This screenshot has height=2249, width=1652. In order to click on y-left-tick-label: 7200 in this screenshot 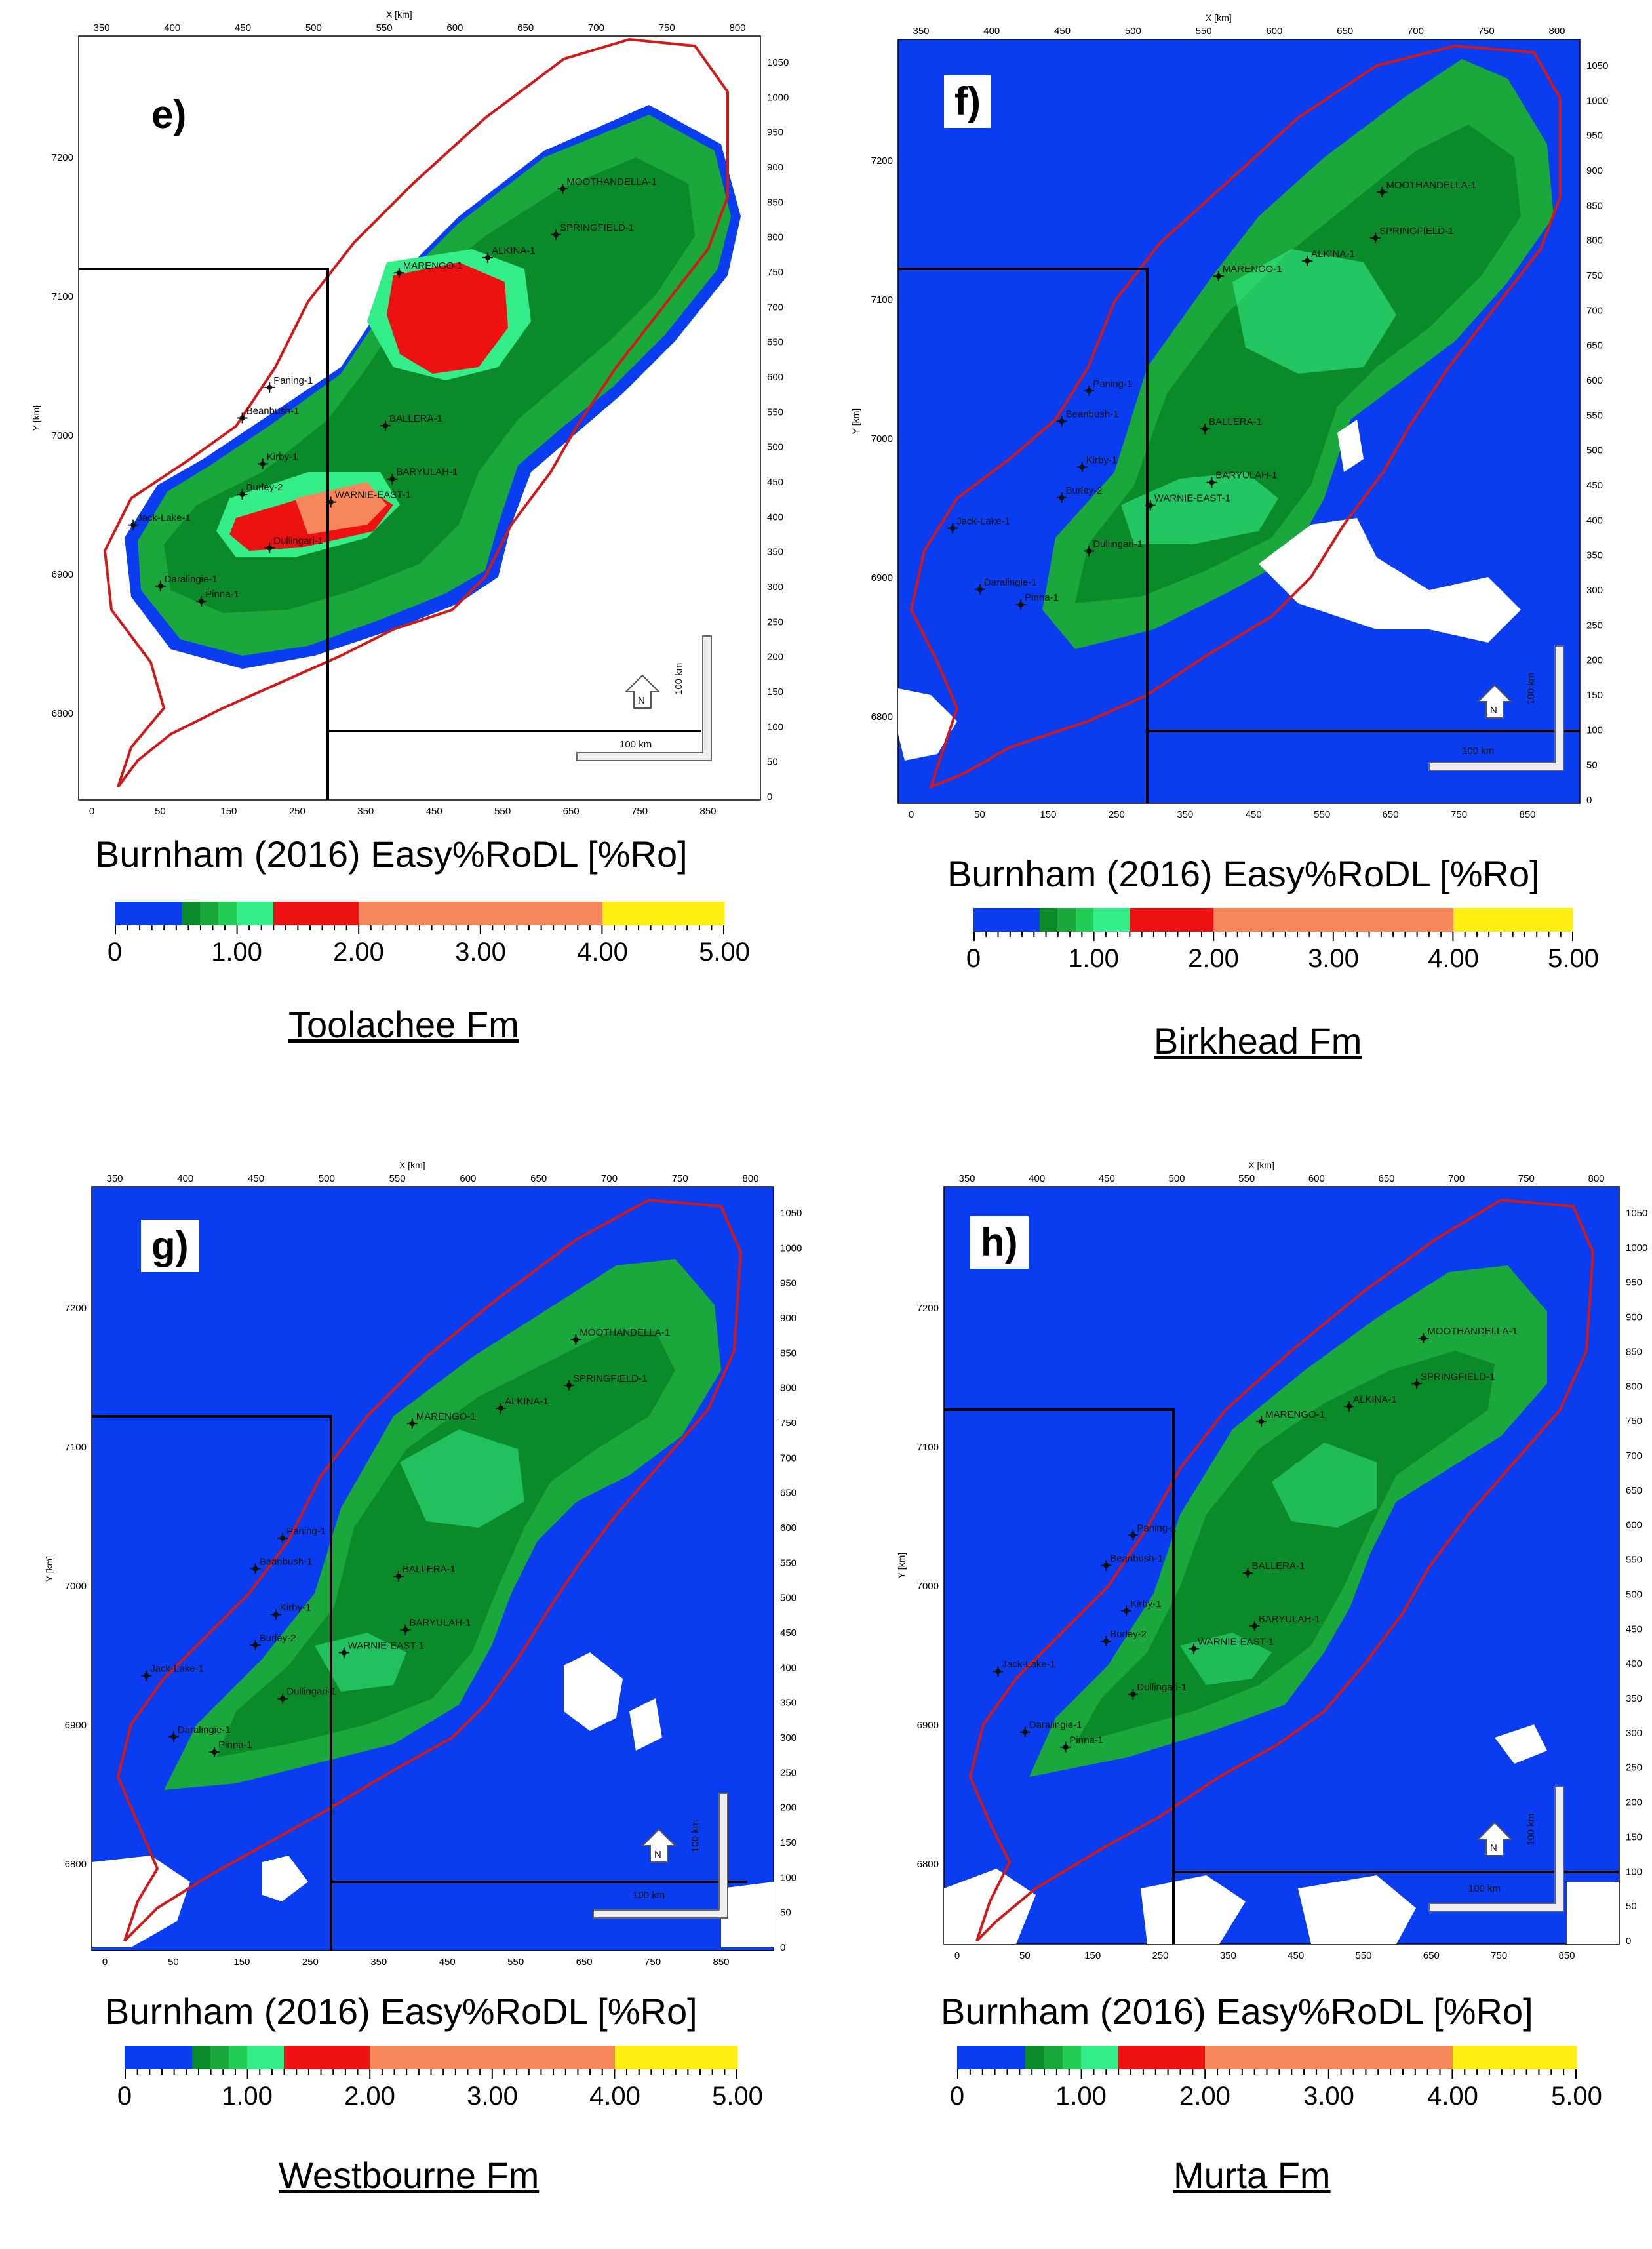, I will do `click(928, 1308)`.